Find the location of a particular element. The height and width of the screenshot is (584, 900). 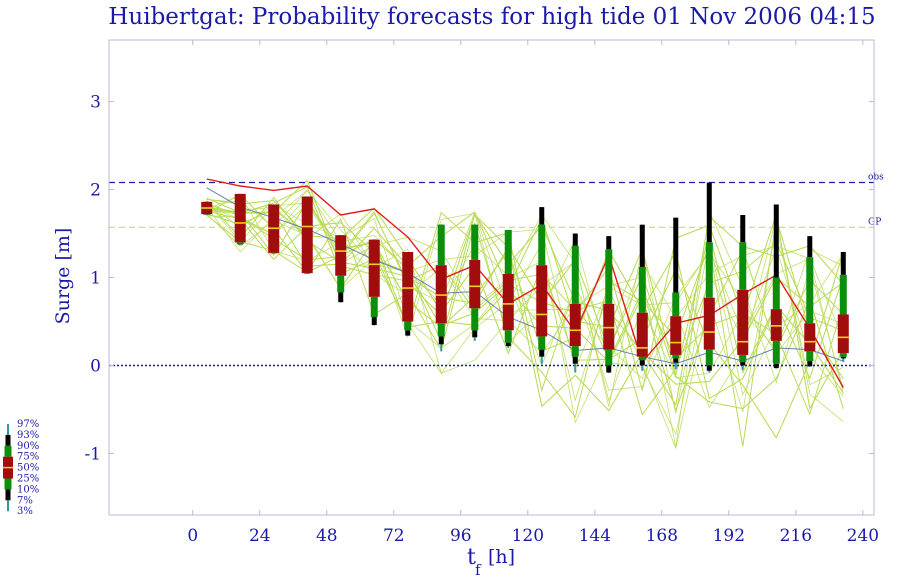

y-tick-label: 0 is located at coordinates (95, 366).